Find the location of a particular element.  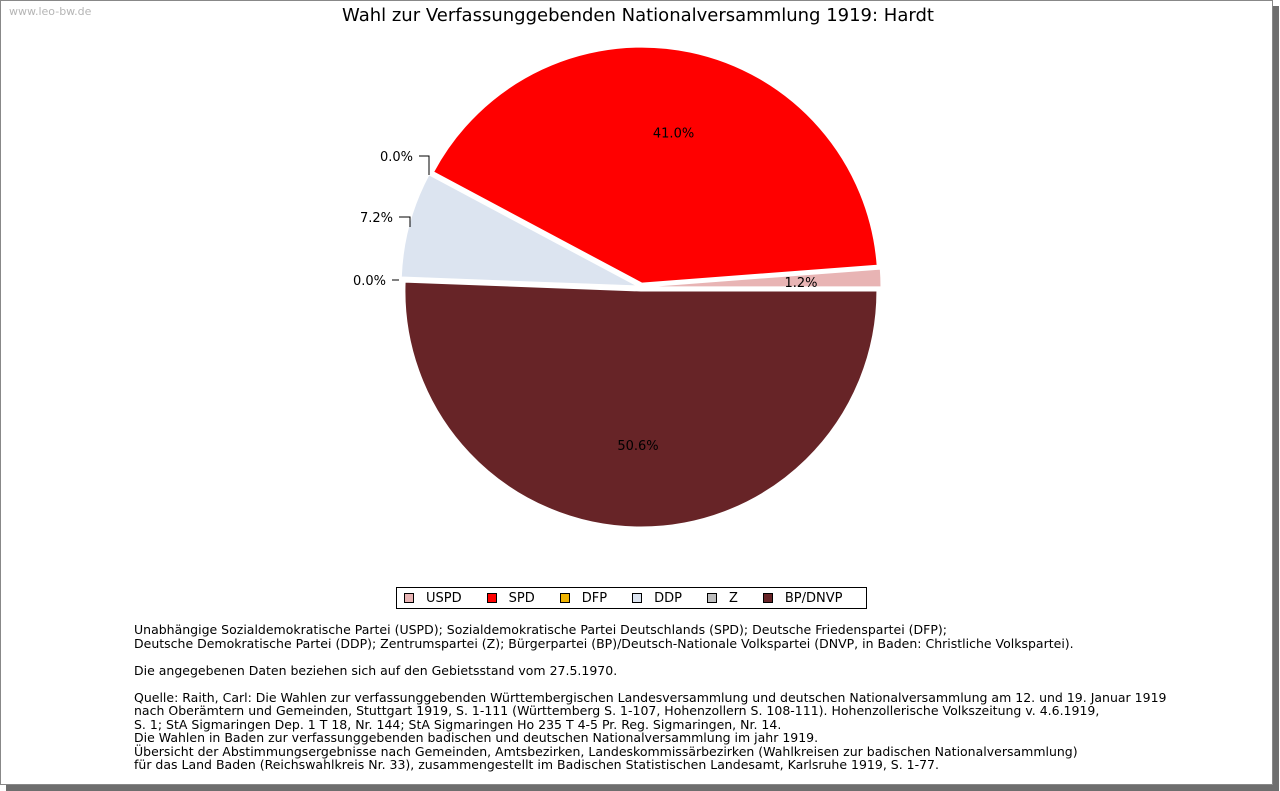

legend-label-uspd: USPD is located at coordinates (444, 598).